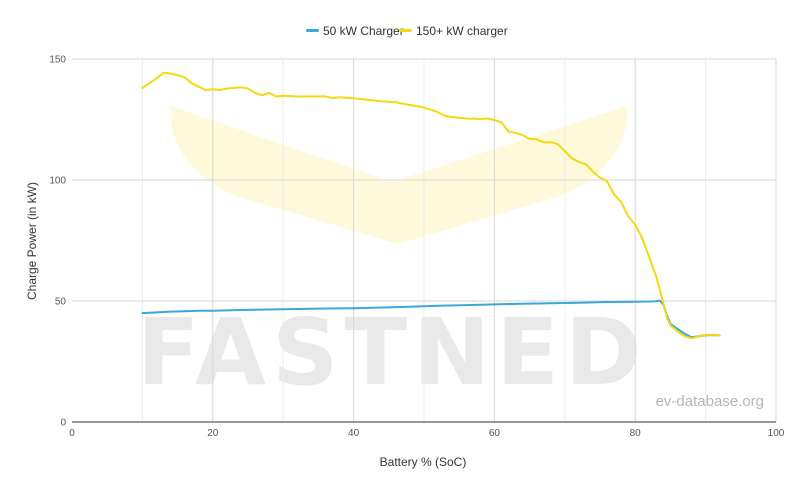  Describe the element at coordinates (312, 30) in the screenshot. I see `legend-swatch-50kw` at that location.